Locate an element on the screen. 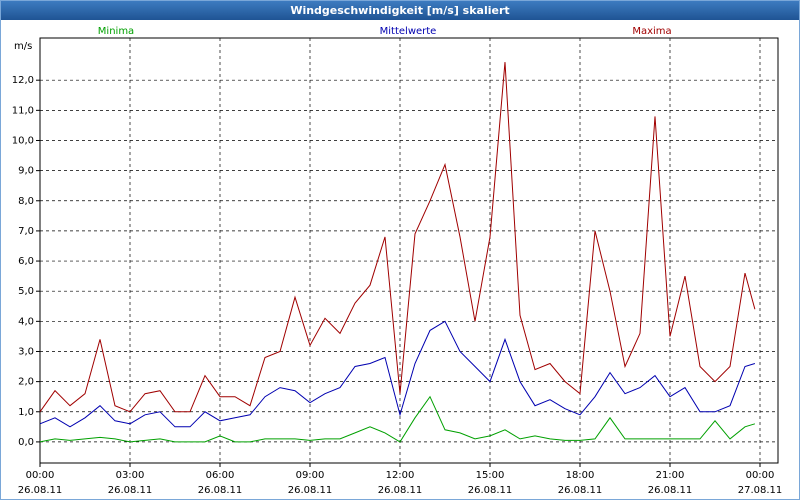 The height and width of the screenshot is (500, 800). x-tick-label: 21:00 is located at coordinates (670, 475).